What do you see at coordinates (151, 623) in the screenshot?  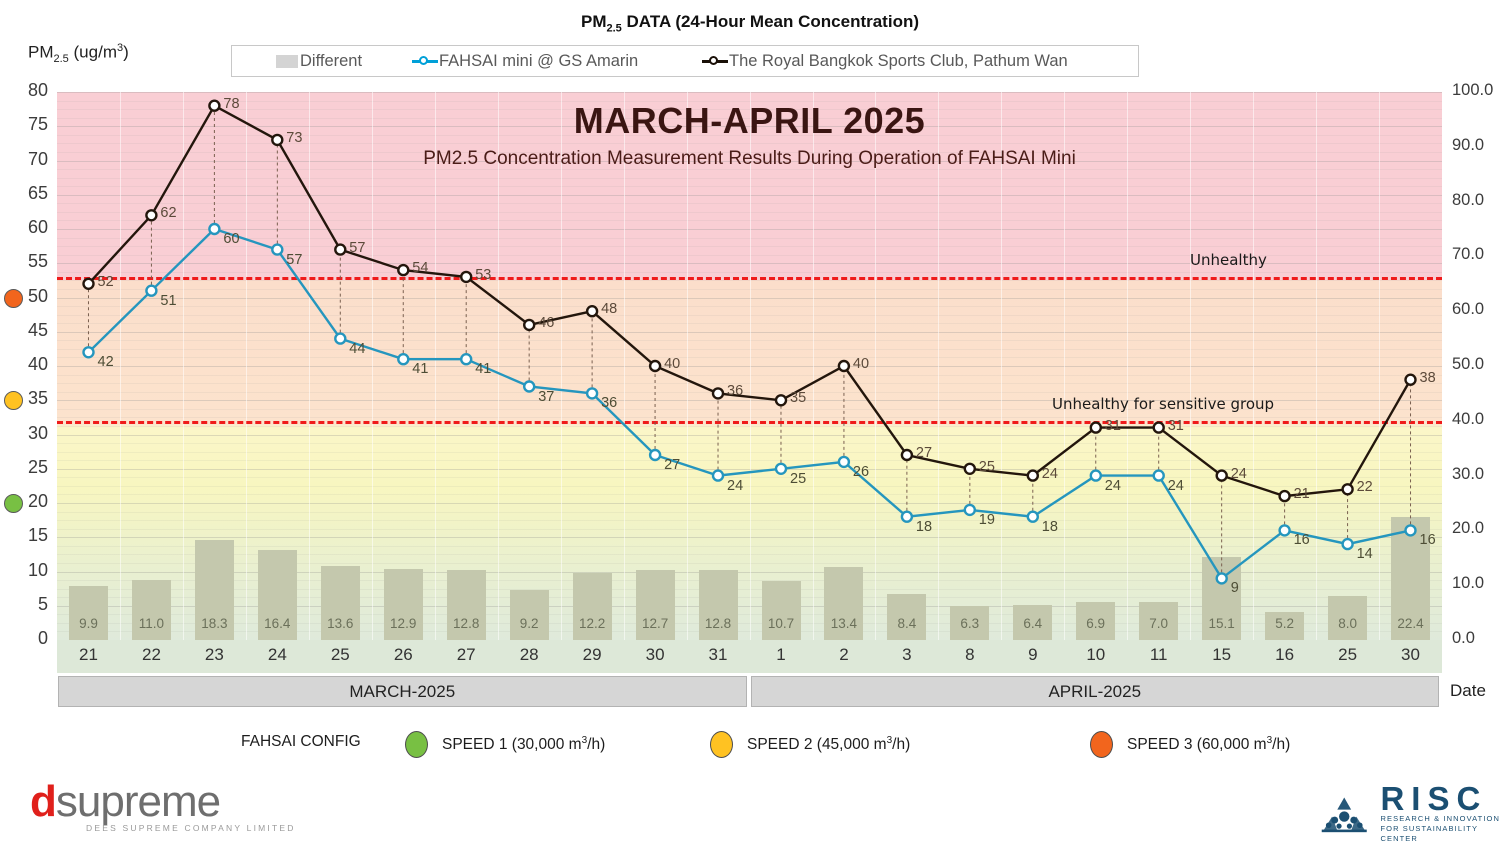 I see `bar-value-label: 11.0` at bounding box center [151, 623].